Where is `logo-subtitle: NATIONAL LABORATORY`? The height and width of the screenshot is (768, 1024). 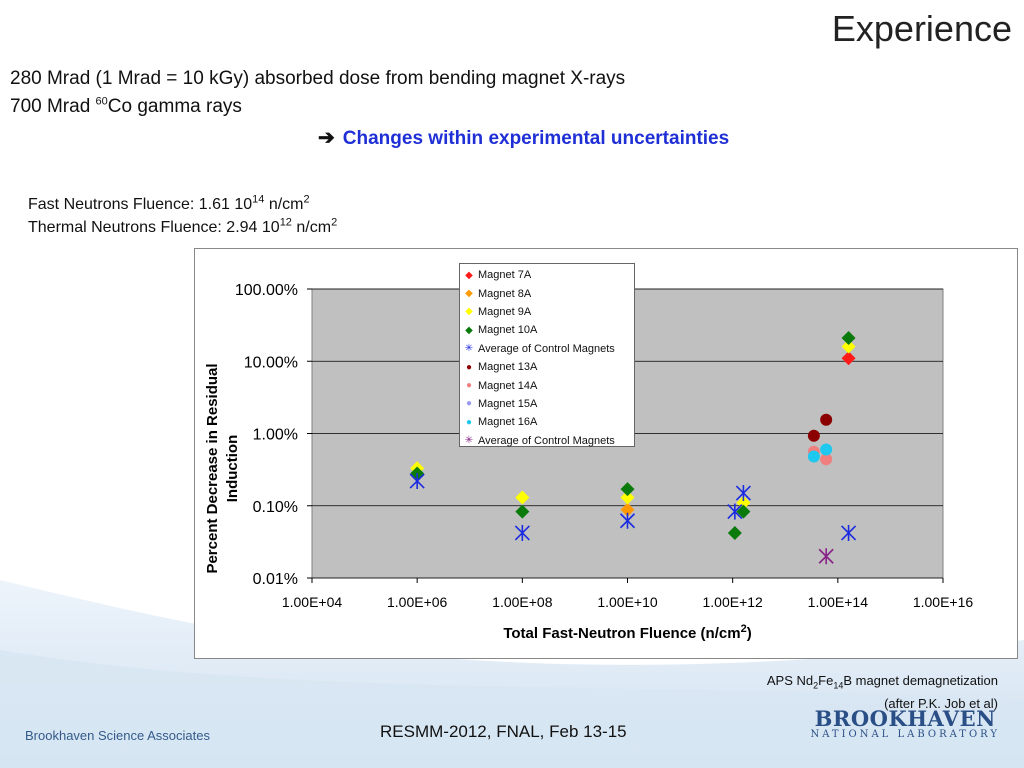 logo-subtitle: NATIONAL LABORATORY is located at coordinates (905, 734).